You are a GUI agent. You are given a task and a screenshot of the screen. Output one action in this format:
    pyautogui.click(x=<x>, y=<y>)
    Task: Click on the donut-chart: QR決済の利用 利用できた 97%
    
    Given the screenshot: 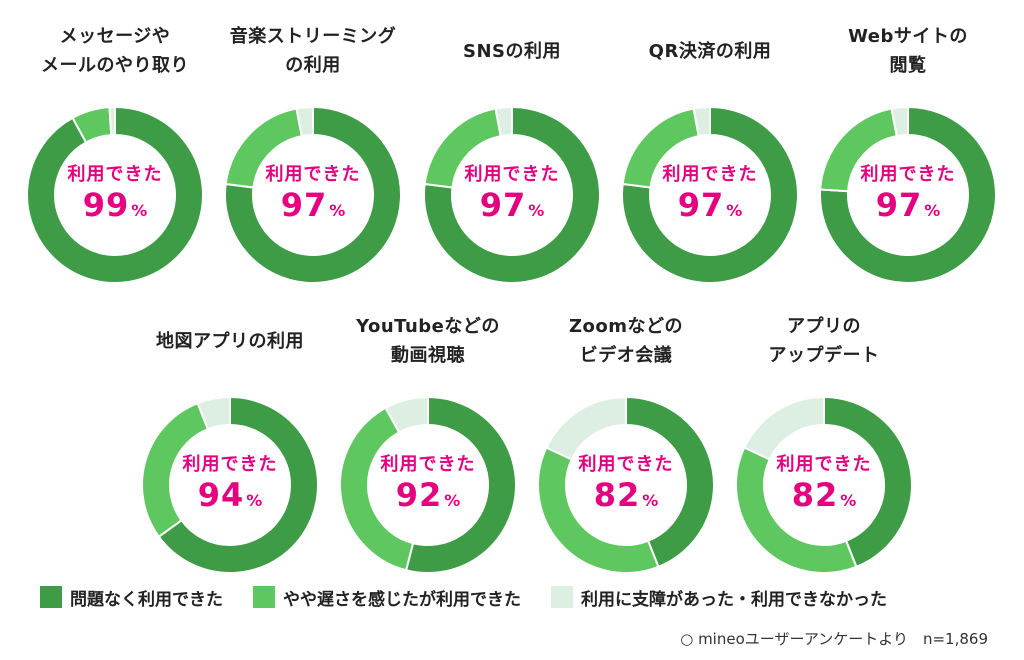 What is the action you would take?
    pyautogui.click(x=710, y=149)
    